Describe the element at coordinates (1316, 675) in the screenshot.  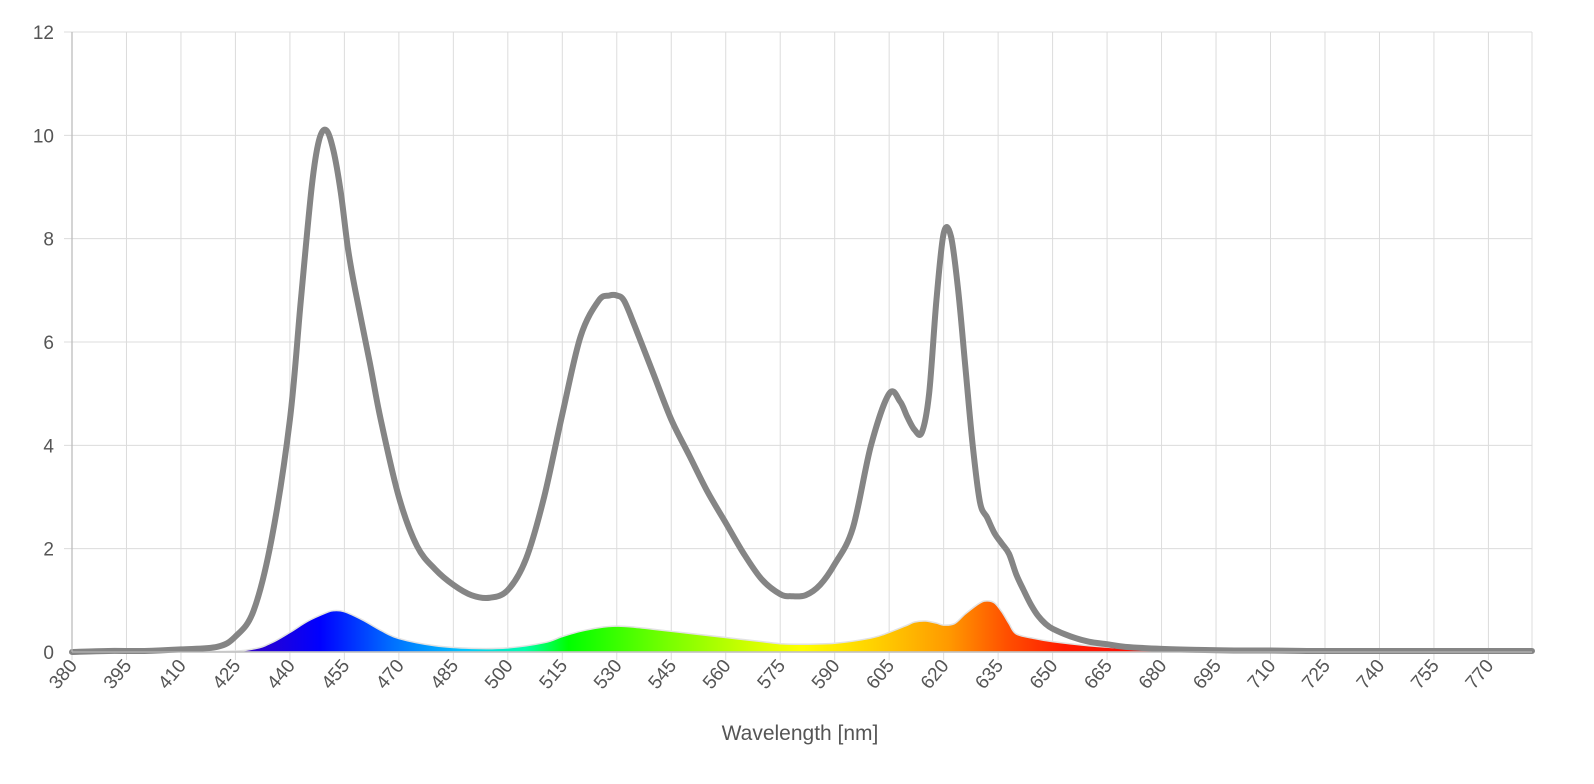
I see `x-tick-label: 725` at that location.